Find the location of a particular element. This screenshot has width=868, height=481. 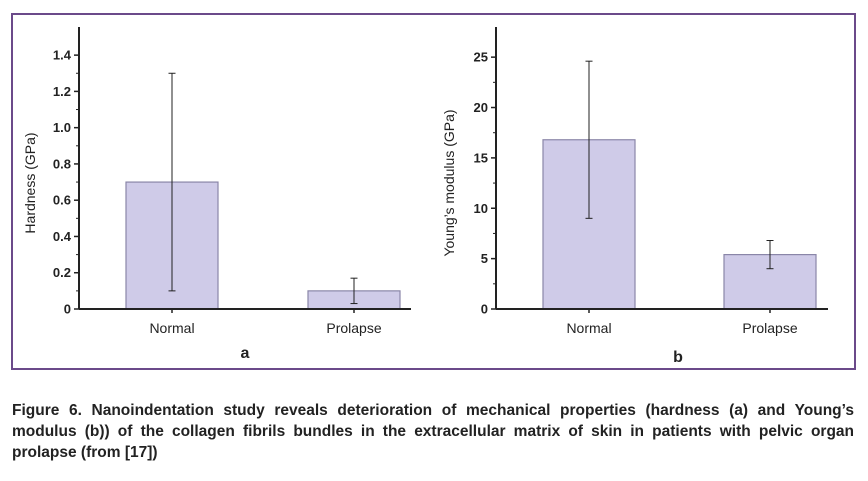

y-tick-label: 1.4 is located at coordinates (62, 55).